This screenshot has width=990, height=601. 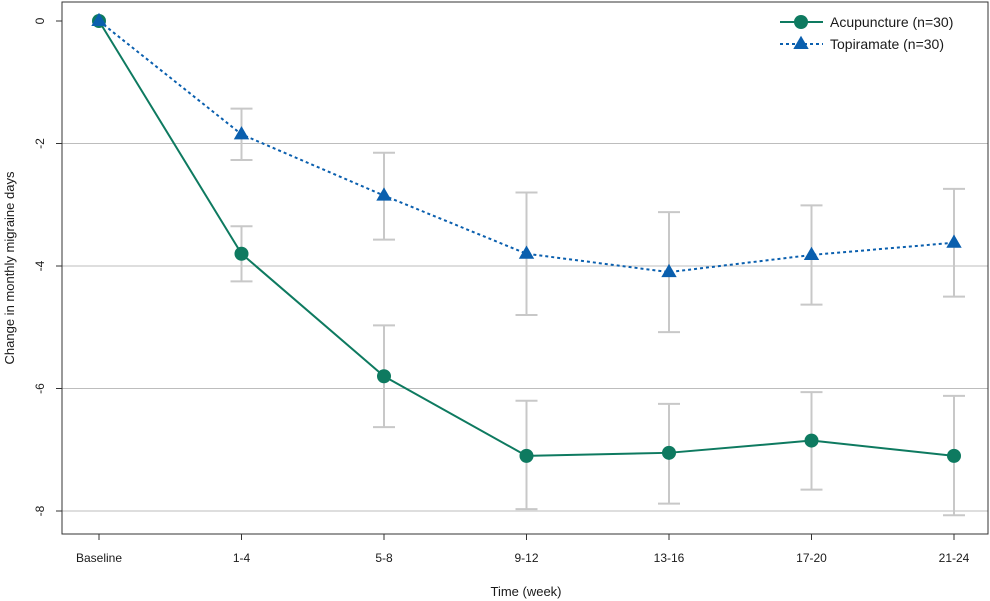 What do you see at coordinates (99, 558) in the screenshot?
I see `x-tick-label: Baseline` at bounding box center [99, 558].